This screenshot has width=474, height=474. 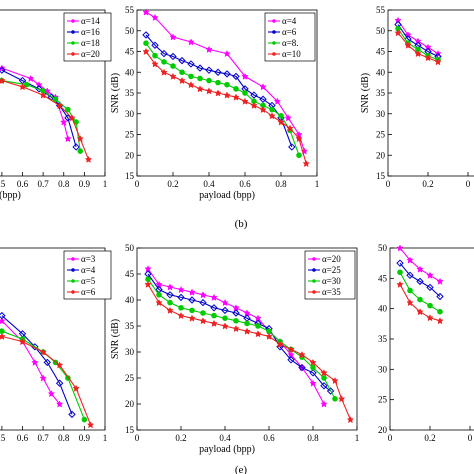 I want to click on y-tick-label: 35, so click(x=383, y=339).